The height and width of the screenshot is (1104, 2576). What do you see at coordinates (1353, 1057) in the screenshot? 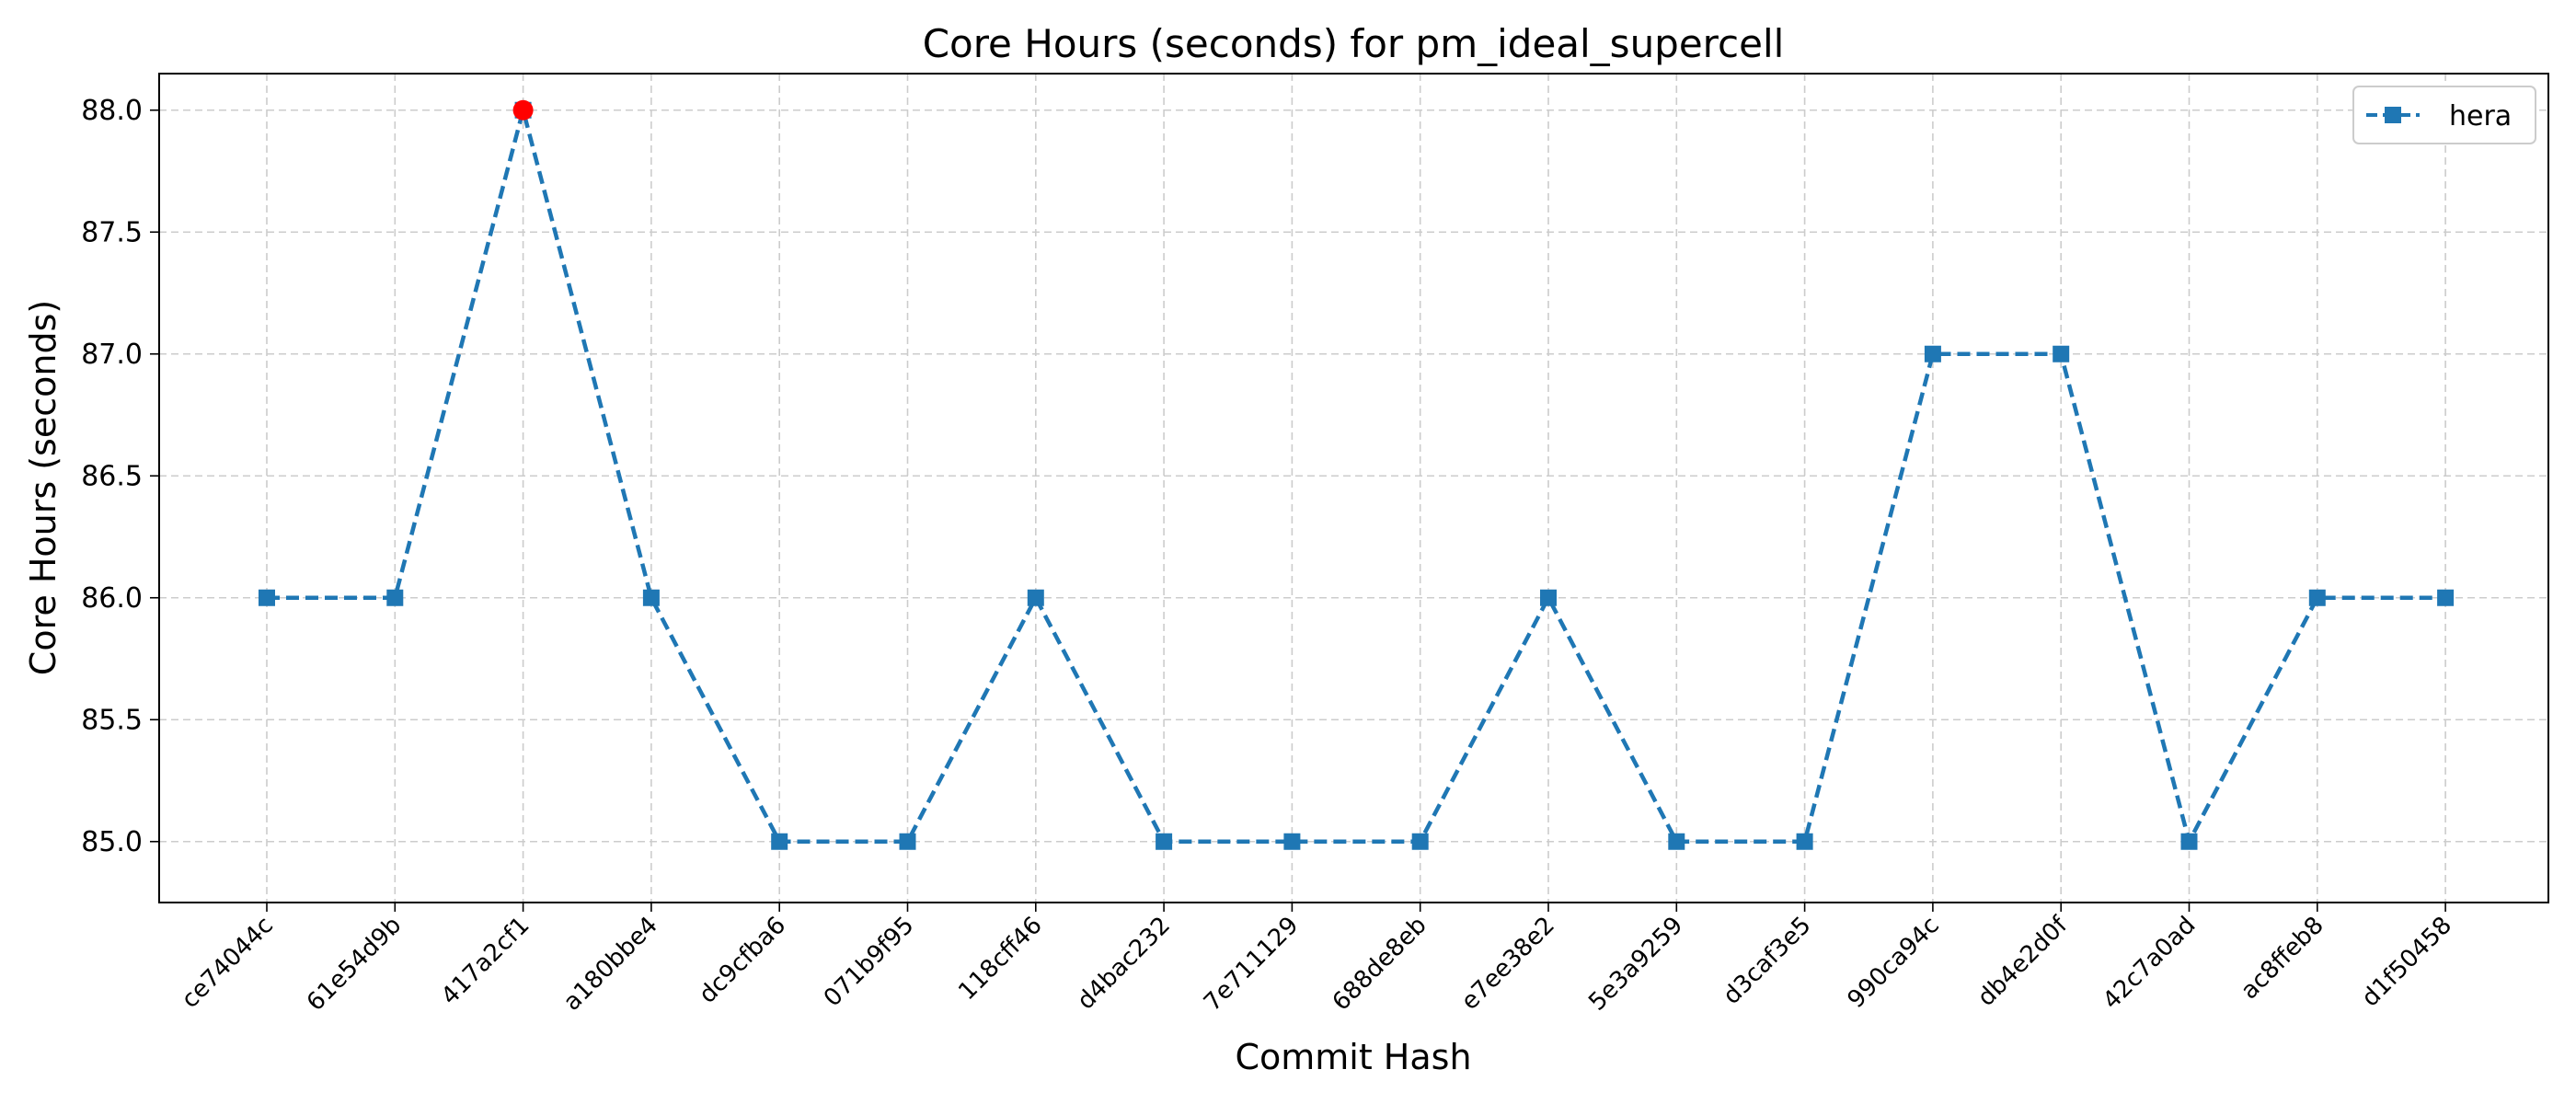
I see `x-axis-label: Commit Hash` at bounding box center [1353, 1057].